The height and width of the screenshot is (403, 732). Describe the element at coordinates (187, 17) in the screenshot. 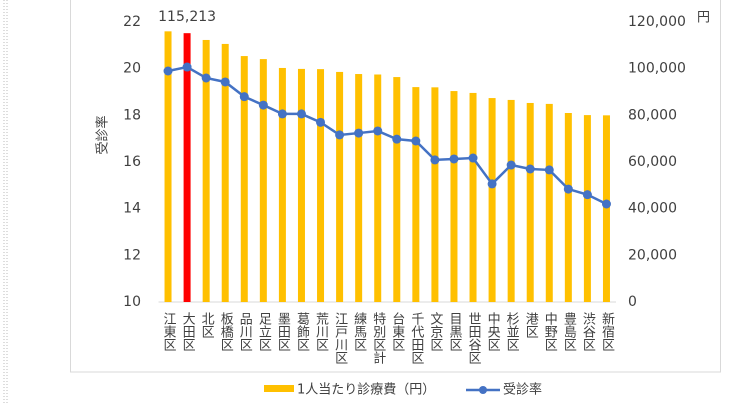

I see `data-label: 115,213` at that location.